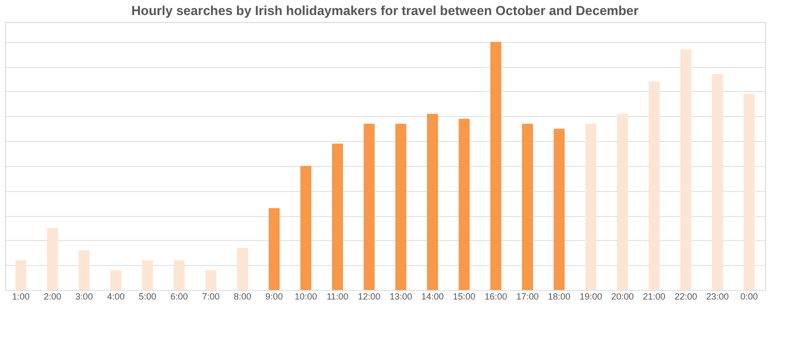 This screenshot has height=339, width=811. What do you see at coordinates (654, 297) in the screenshot?
I see `x-tick-label: 21:00` at bounding box center [654, 297].